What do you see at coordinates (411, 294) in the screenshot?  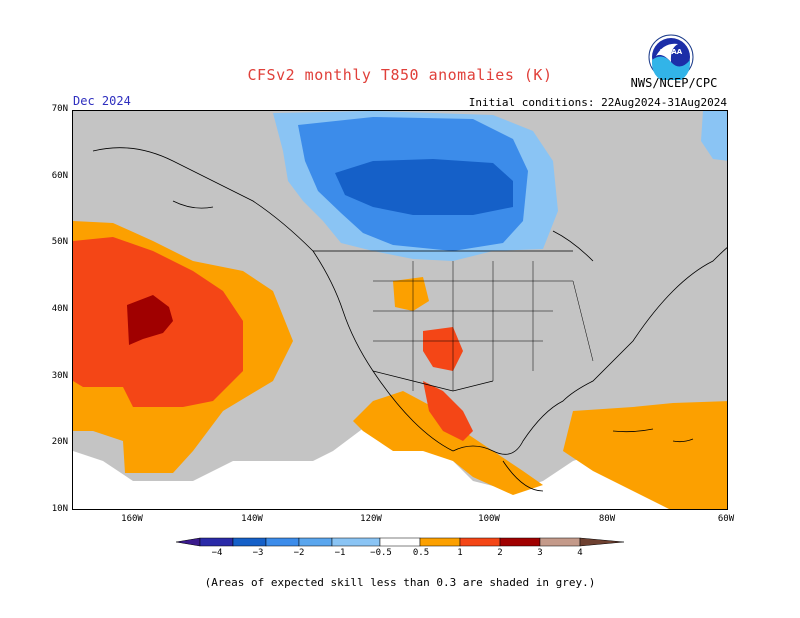 I see `warm-anomaly-rockies` at bounding box center [411, 294].